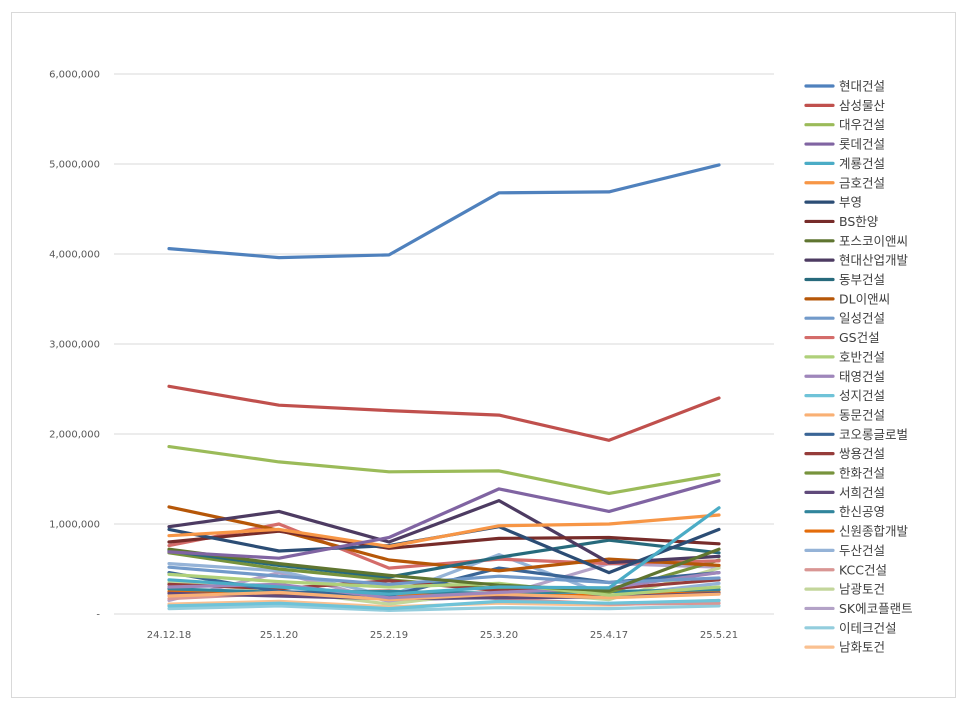 The height and width of the screenshot is (711, 966). Describe the element at coordinates (862, 356) in the screenshot. I see `legend-label: 호반건설` at that location.